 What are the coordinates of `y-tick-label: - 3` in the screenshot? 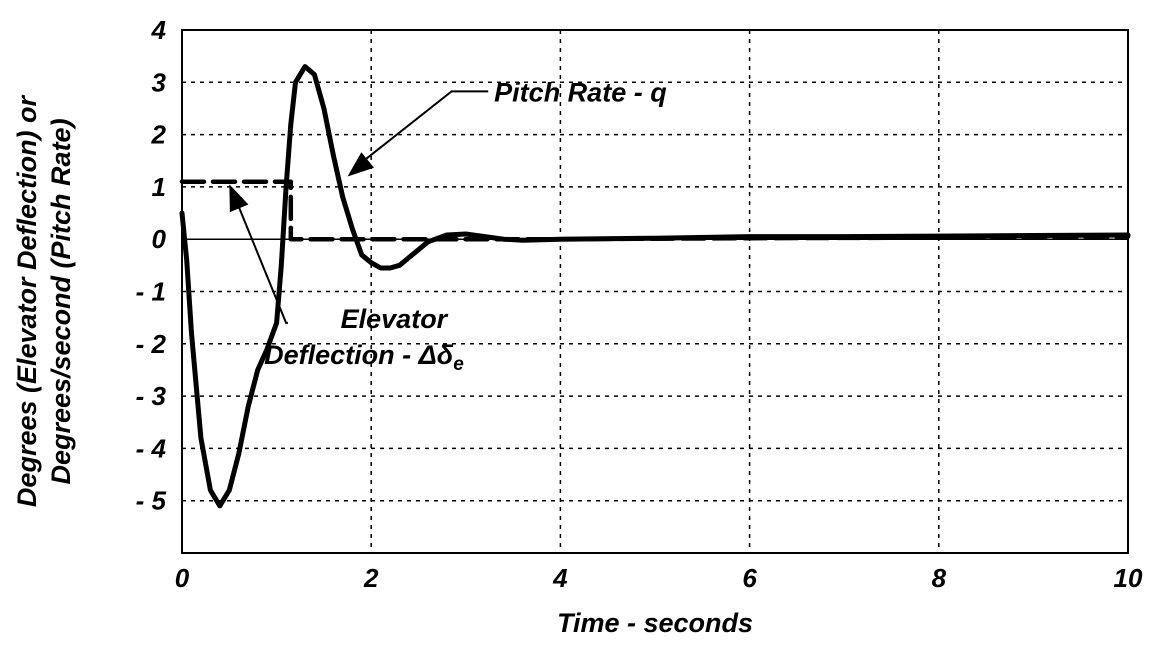 It's located at (151, 396).